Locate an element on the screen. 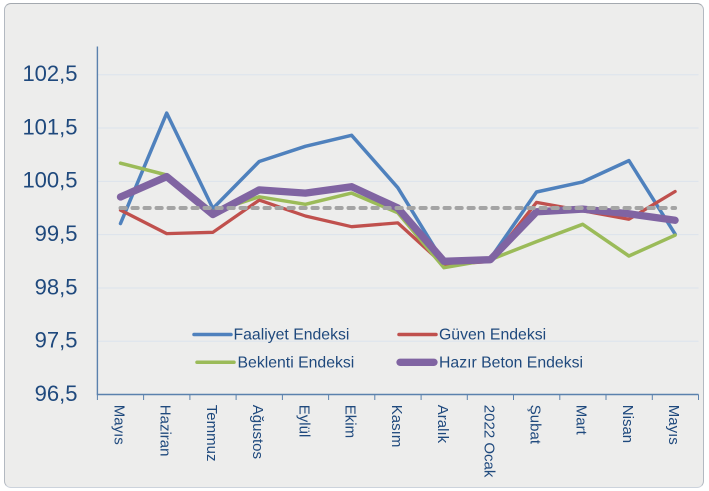 The width and height of the screenshot is (709, 491). svg-text: 99,5 is located at coordinates (56, 233).